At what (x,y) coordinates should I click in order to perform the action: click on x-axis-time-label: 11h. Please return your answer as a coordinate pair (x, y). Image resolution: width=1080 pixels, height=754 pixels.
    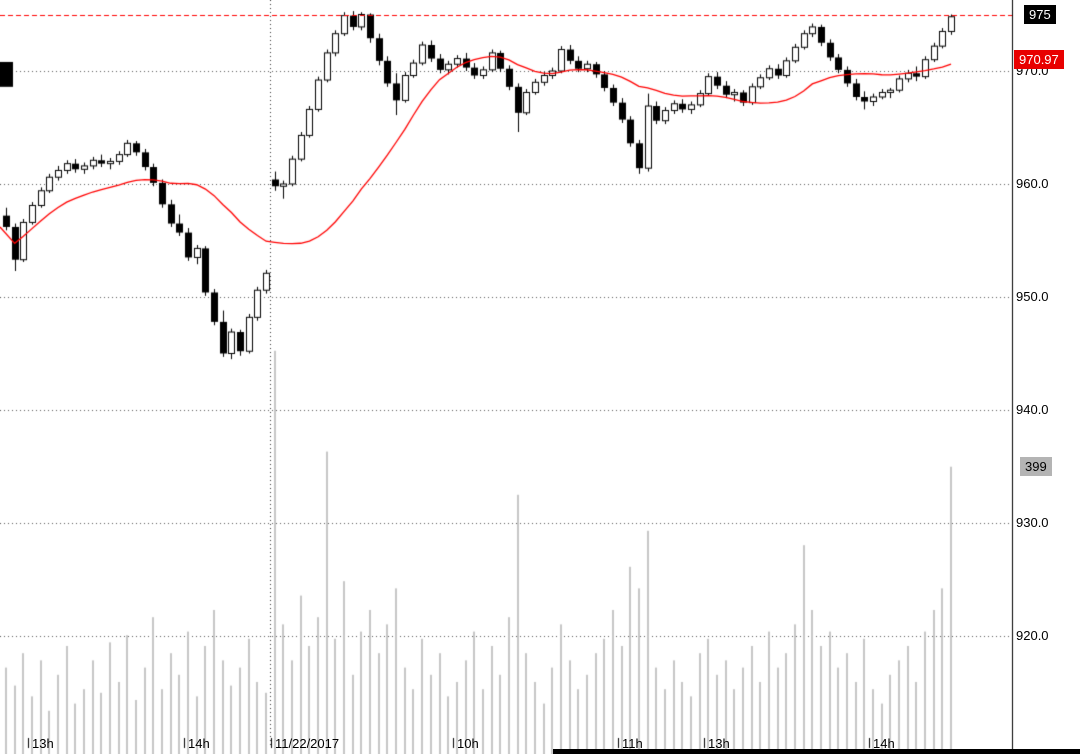
    Looking at the image, I should click on (632, 743).